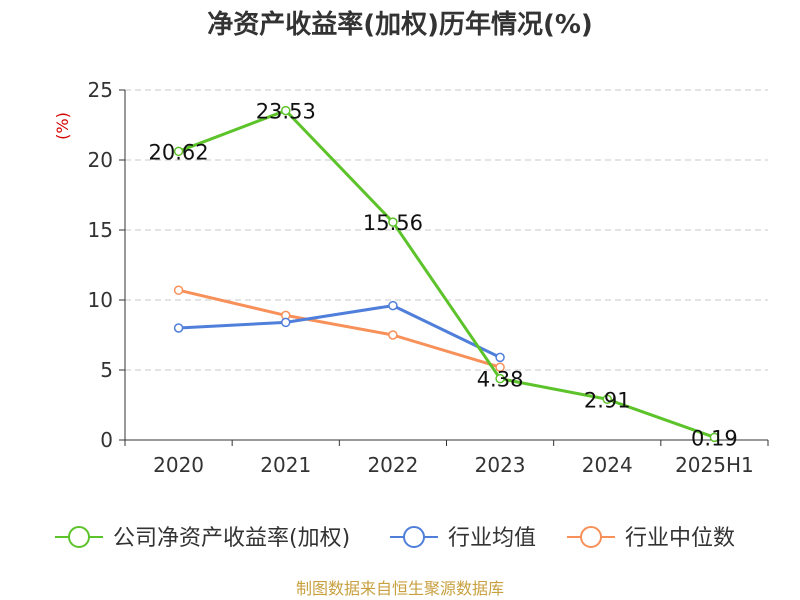 The height and width of the screenshot is (600, 800). I want to click on data-label: 20.62, so click(179, 152).